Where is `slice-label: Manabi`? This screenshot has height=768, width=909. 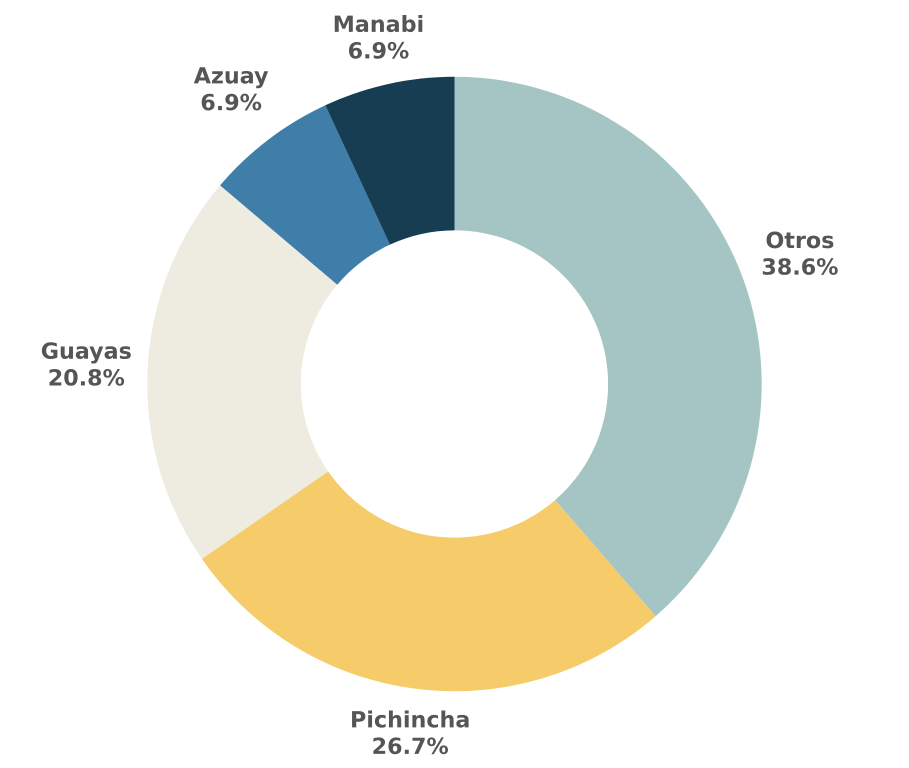
slice-label: Manabi is located at coordinates (378, 23).